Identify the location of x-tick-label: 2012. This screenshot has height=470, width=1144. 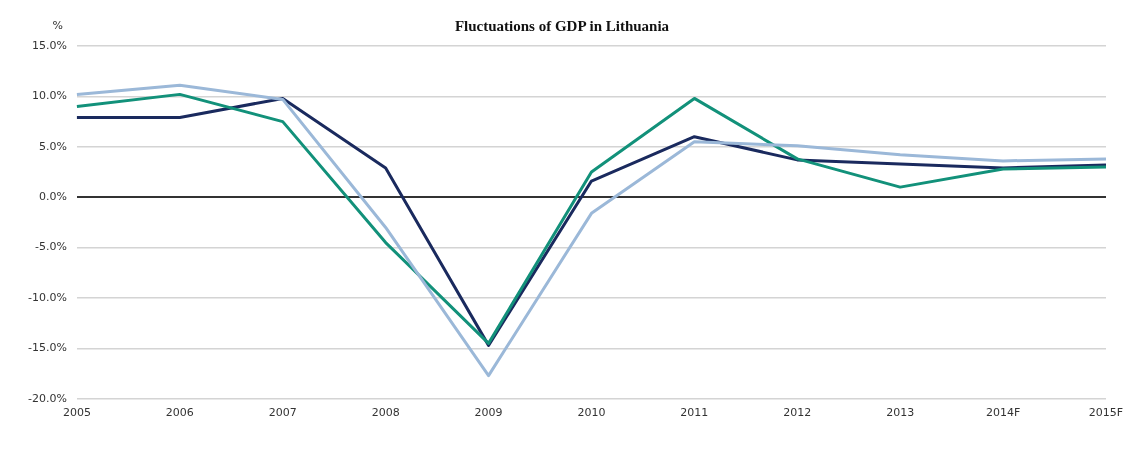
(797, 413).